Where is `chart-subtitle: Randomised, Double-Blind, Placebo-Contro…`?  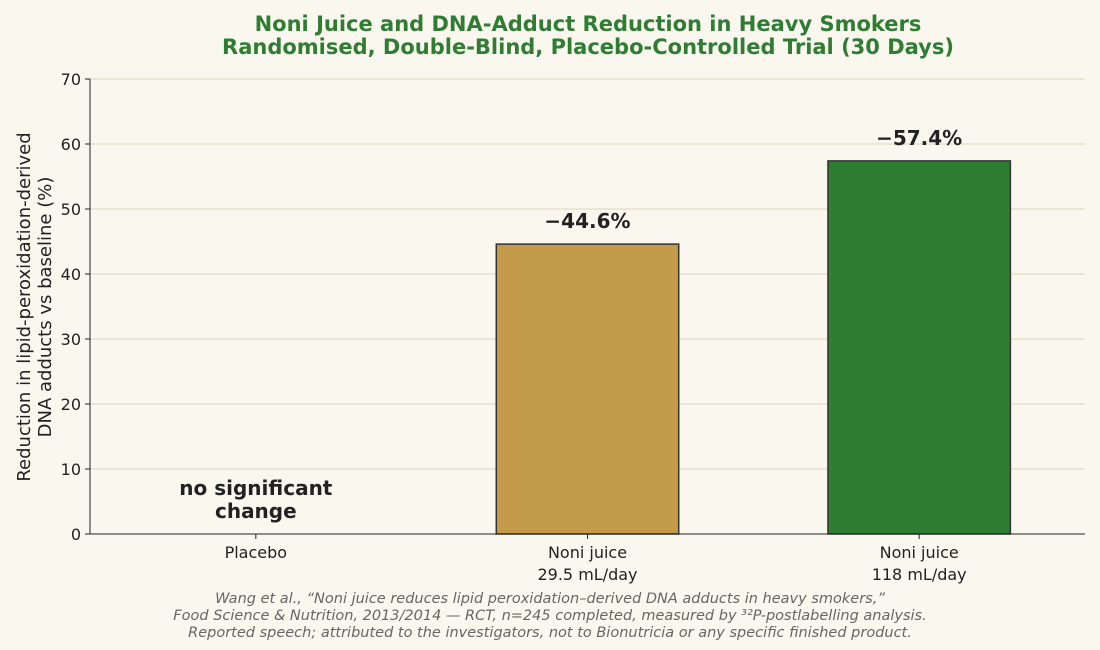 chart-subtitle: Randomised, Double-Blind, Placebo-Contro… is located at coordinates (588, 47).